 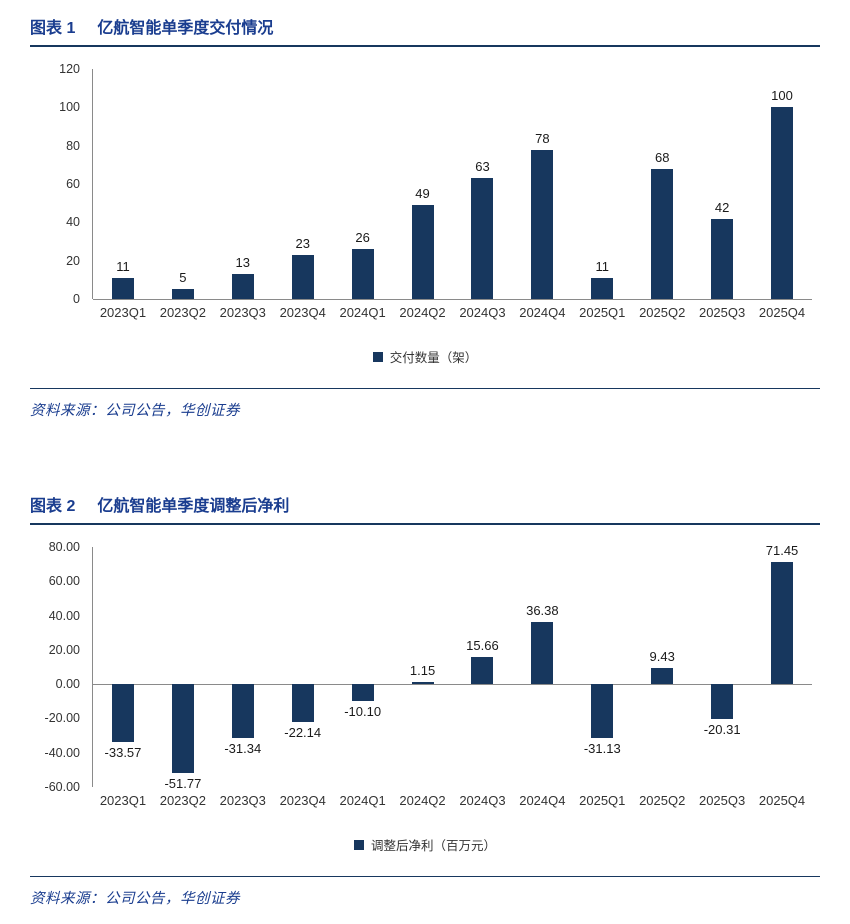 What do you see at coordinates (62, 787) in the screenshot?
I see `y-axis-tick-label: -60.00` at bounding box center [62, 787].